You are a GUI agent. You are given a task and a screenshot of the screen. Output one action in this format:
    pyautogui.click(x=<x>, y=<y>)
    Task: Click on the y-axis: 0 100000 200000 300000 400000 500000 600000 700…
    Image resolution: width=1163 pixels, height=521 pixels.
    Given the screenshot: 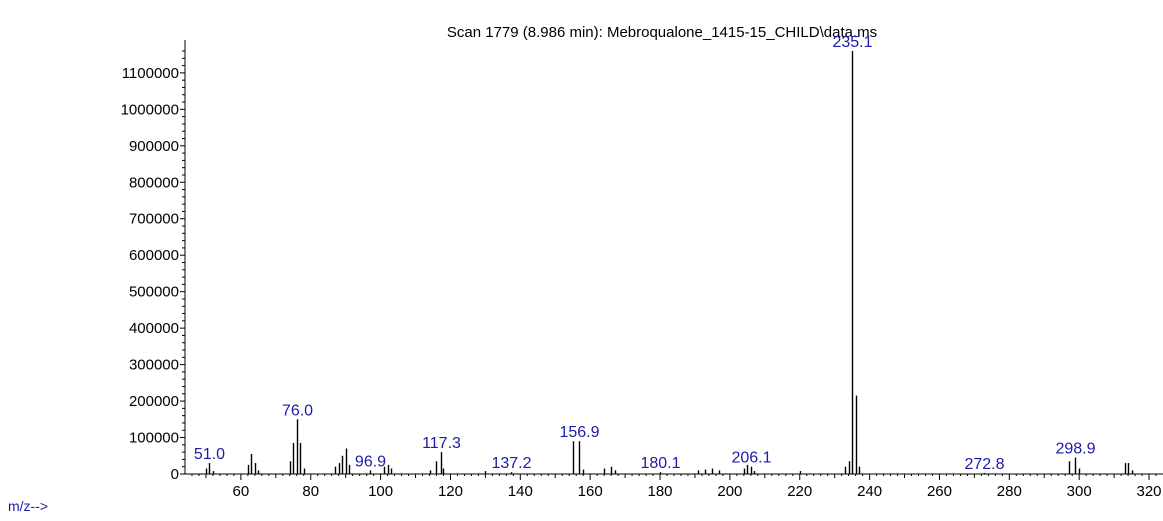 What is the action you would take?
    pyautogui.click(x=153, y=261)
    